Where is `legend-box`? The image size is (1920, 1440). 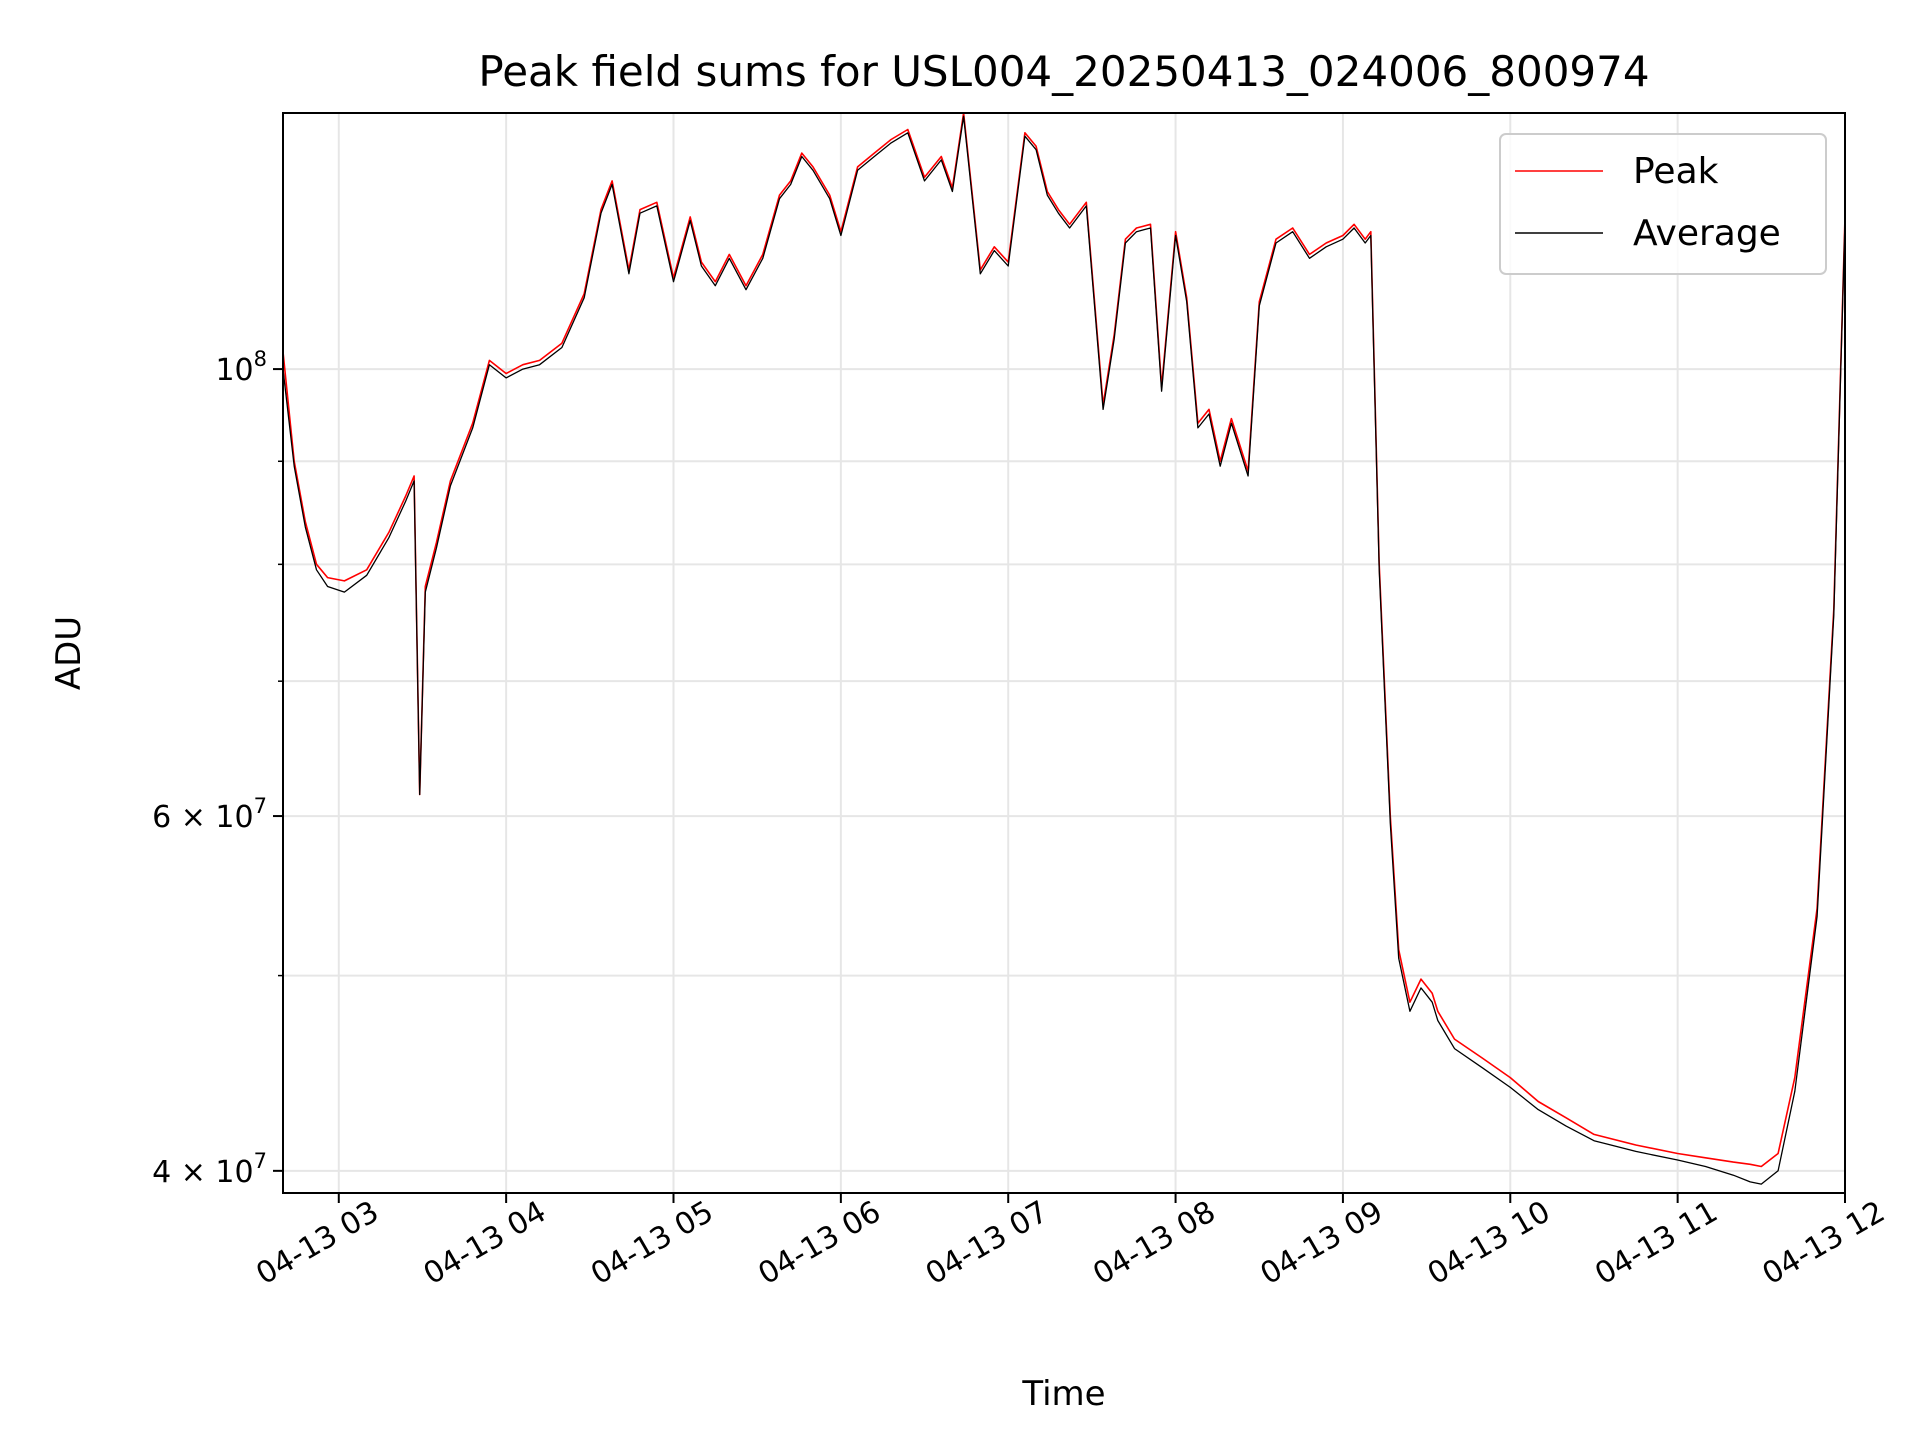
legend-box is located at coordinates (1663, 204).